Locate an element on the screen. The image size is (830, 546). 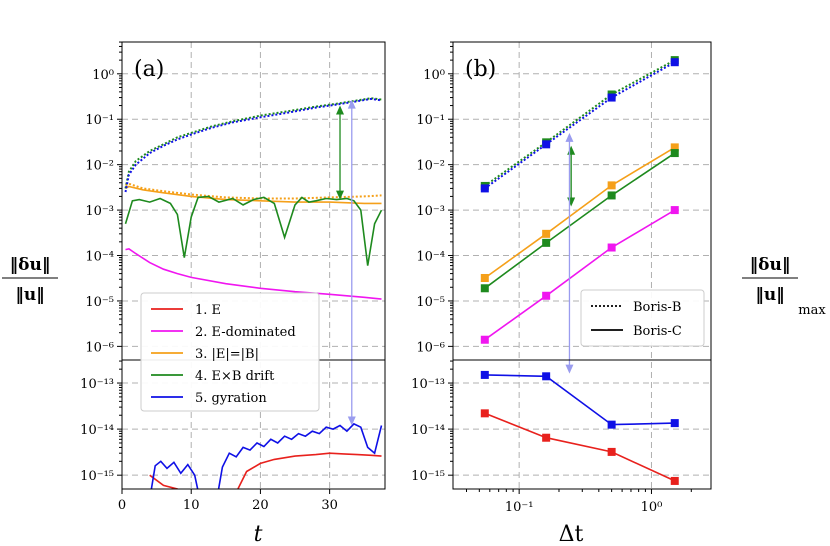
legend-label: 1. E is located at coordinates (208, 310).